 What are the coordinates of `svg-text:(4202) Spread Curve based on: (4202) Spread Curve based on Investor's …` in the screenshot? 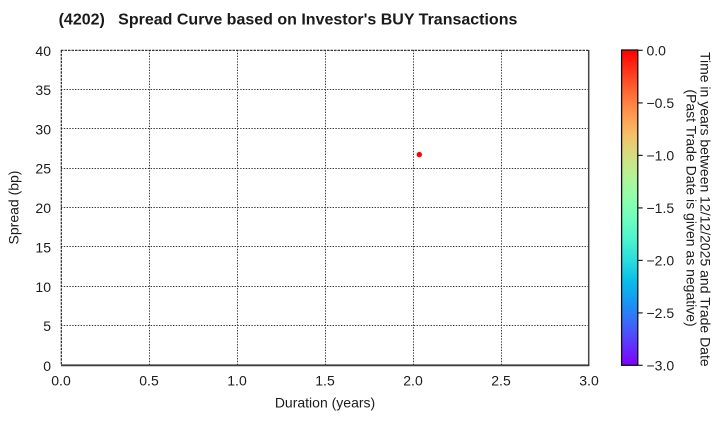 It's located at (288, 20).